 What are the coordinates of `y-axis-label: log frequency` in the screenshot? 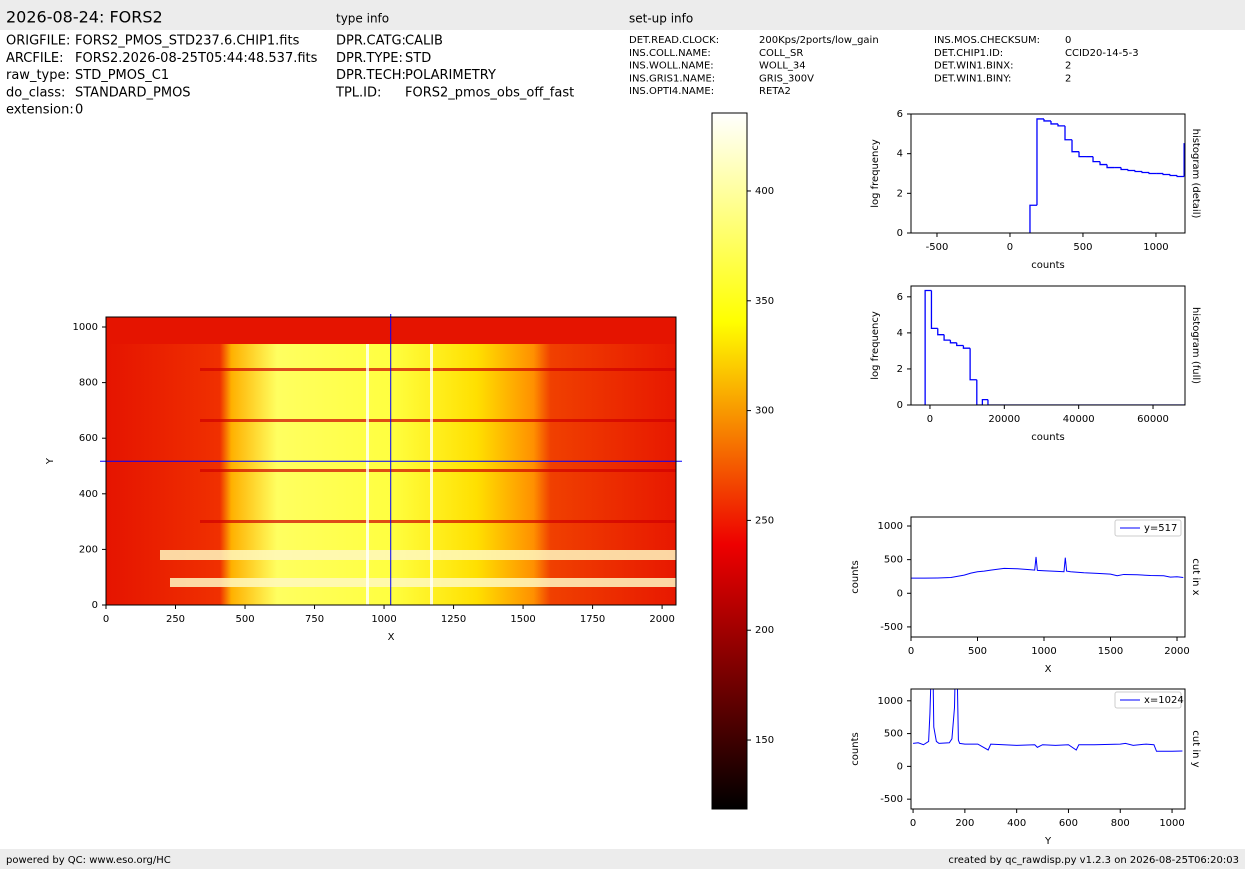 It's located at (875, 345).